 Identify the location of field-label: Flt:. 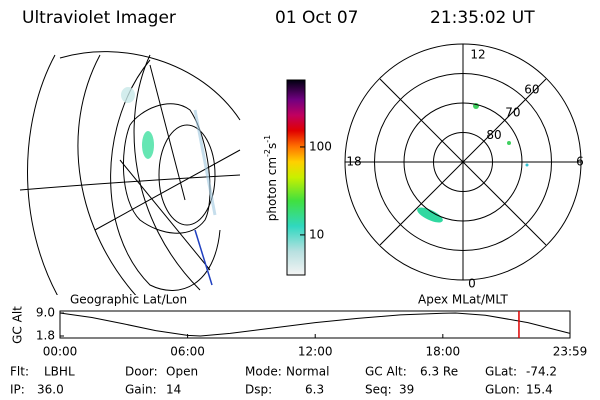
(19, 372).